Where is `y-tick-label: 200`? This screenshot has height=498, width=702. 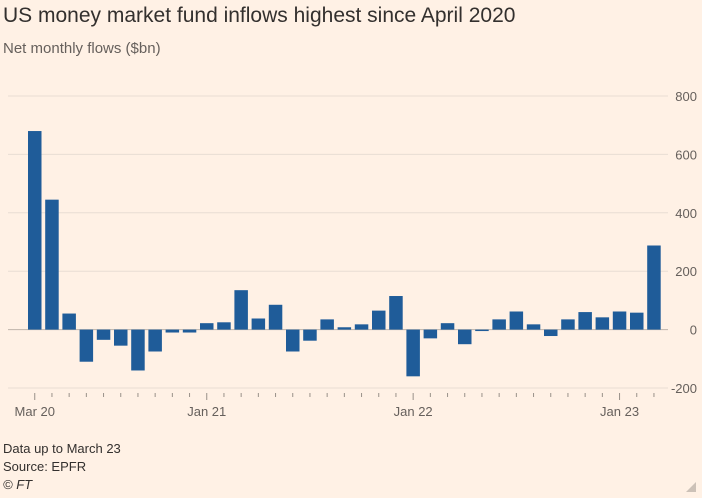 y-tick-label: 200 is located at coordinates (686, 271).